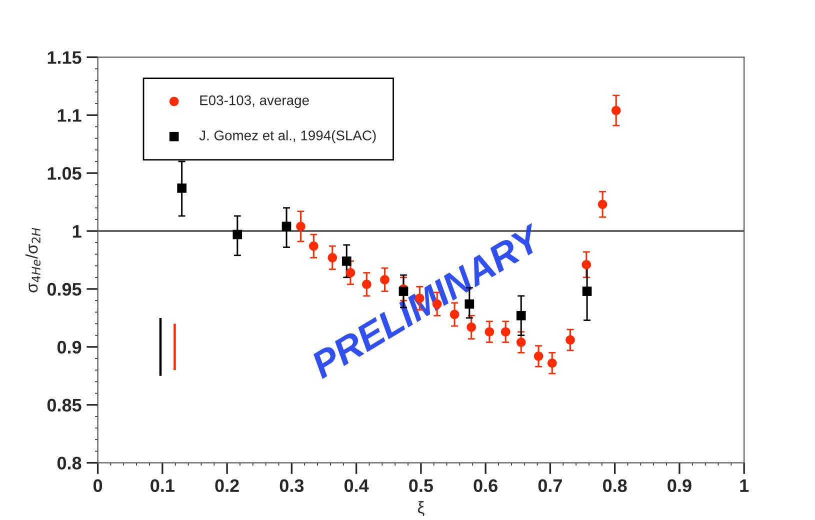  What do you see at coordinates (744, 485) in the screenshot?
I see `x-tick-label: 1` at bounding box center [744, 485].